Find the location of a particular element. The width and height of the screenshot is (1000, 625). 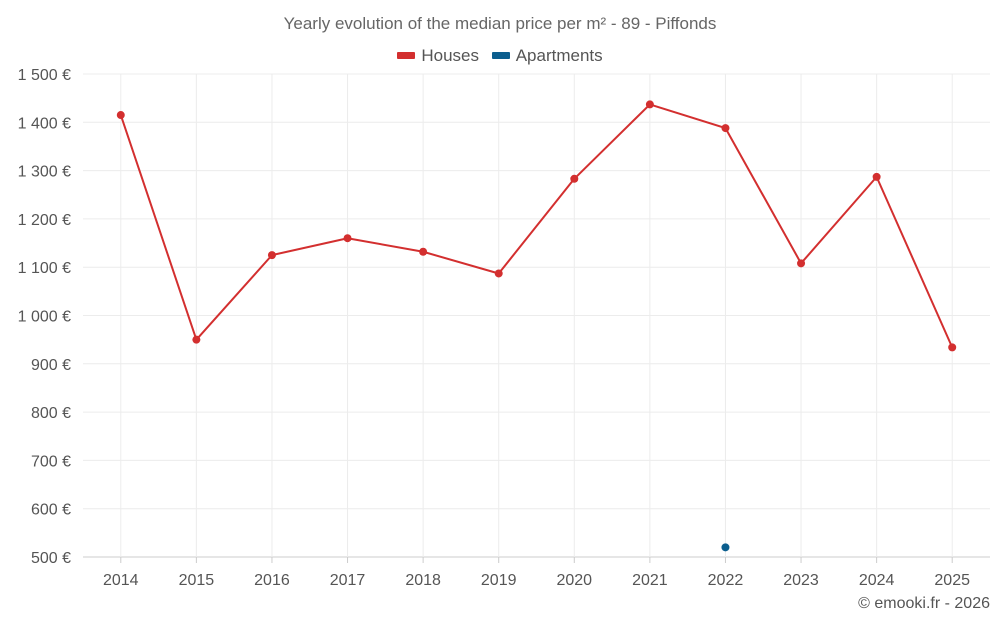

y-tick-label: 700 € is located at coordinates (51, 461).